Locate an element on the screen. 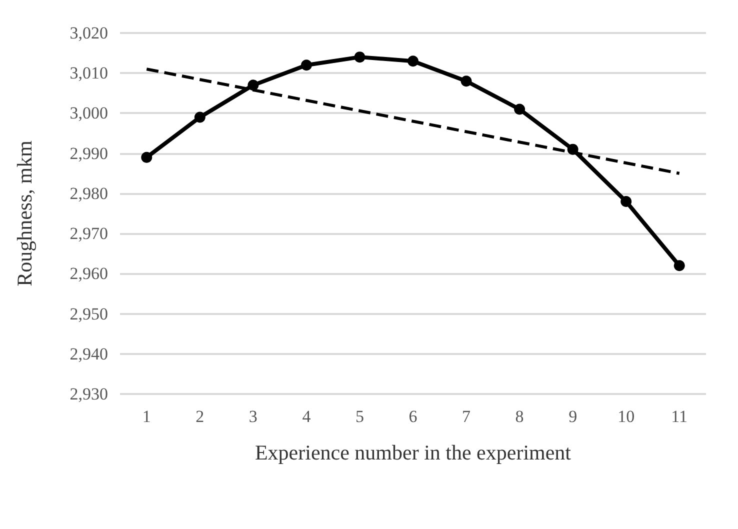  y-tick-label: 3,000 is located at coordinates (89, 113).